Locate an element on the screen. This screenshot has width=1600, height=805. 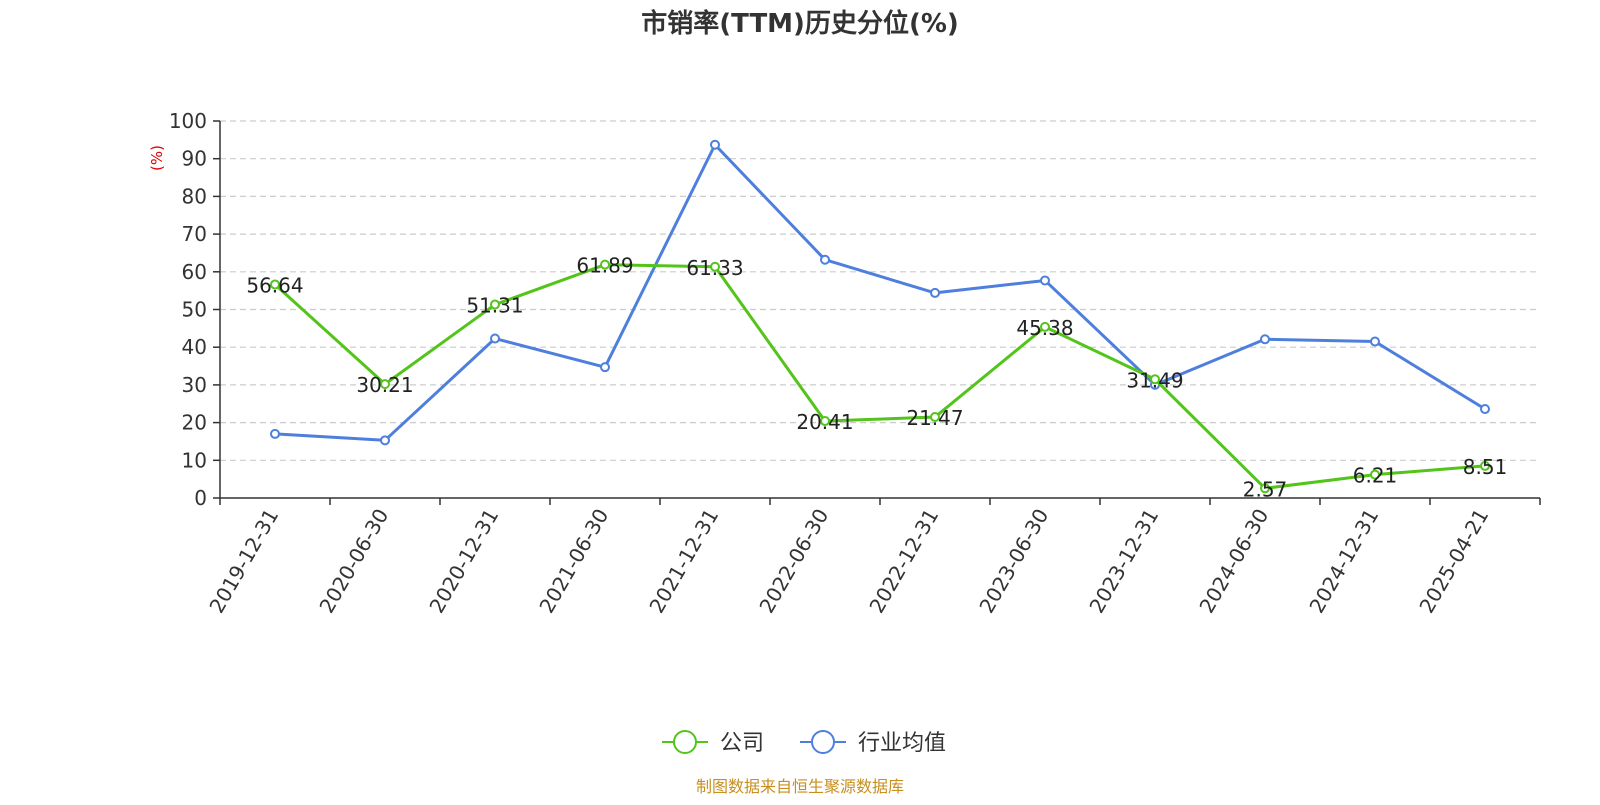
y-axis-unit-label: (%) is located at coordinates (157, 158).